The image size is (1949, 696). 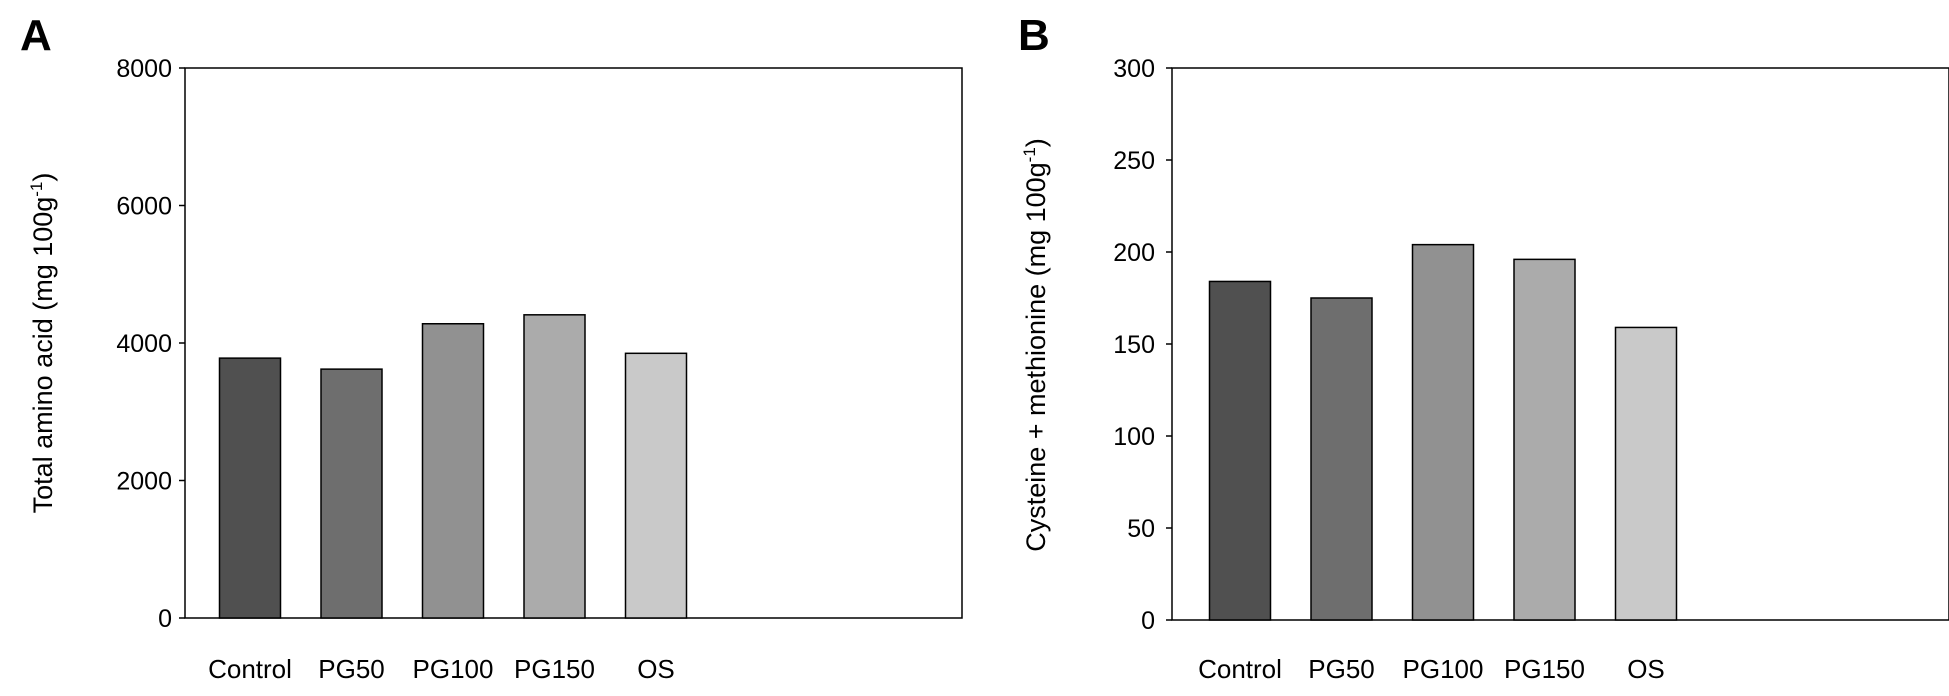 I want to click on y-axis-label-b: Cysteine + methionine (mg 100g-1), so click(x=1035, y=345).